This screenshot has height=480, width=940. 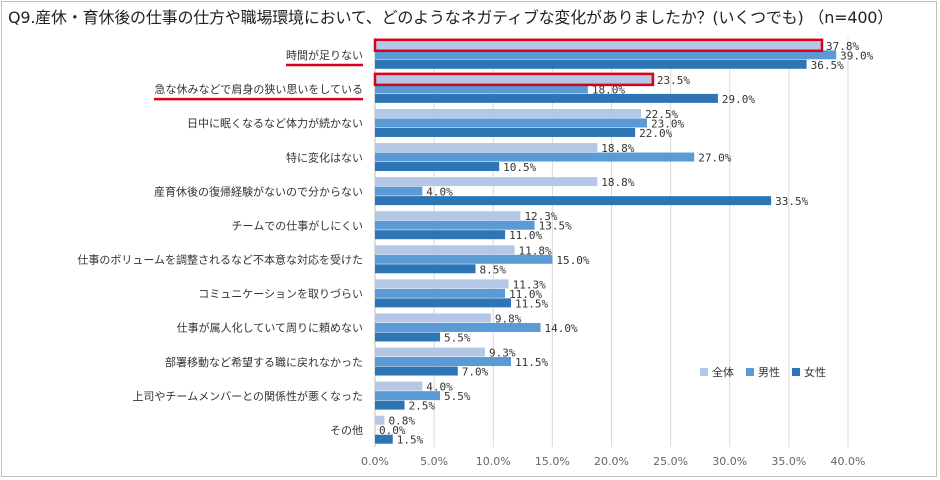 What do you see at coordinates (791, 201) in the screenshot?
I see `data-label: 33.5%` at bounding box center [791, 201].